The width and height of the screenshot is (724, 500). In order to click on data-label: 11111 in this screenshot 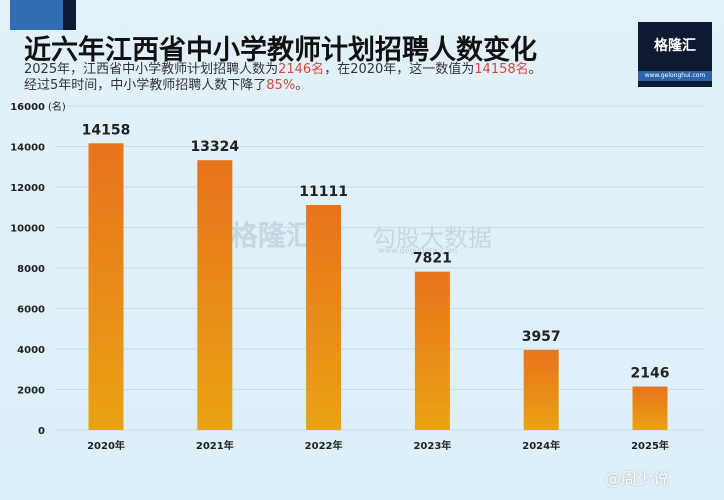, I will do `click(323, 192)`.